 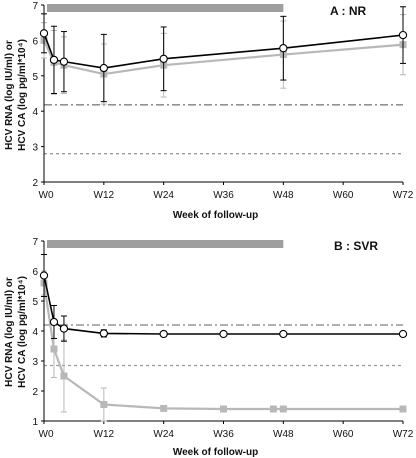 I want to click on panel-title: B : SVR, so click(x=356, y=246).